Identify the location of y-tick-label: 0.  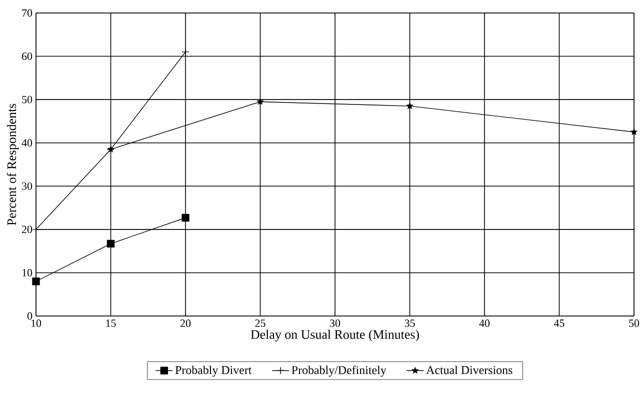
(29, 316).